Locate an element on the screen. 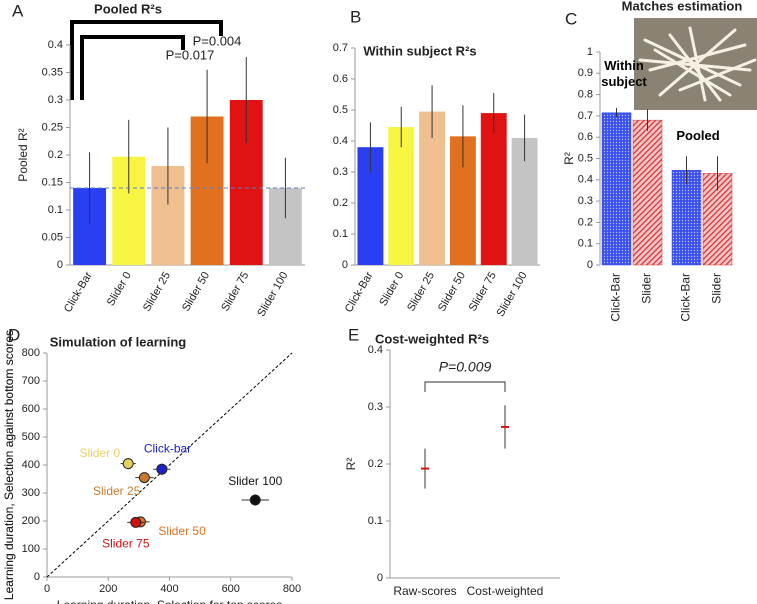 This screenshot has height=604, width=757. y-tick-label: 0.8 is located at coordinates (585, 95).